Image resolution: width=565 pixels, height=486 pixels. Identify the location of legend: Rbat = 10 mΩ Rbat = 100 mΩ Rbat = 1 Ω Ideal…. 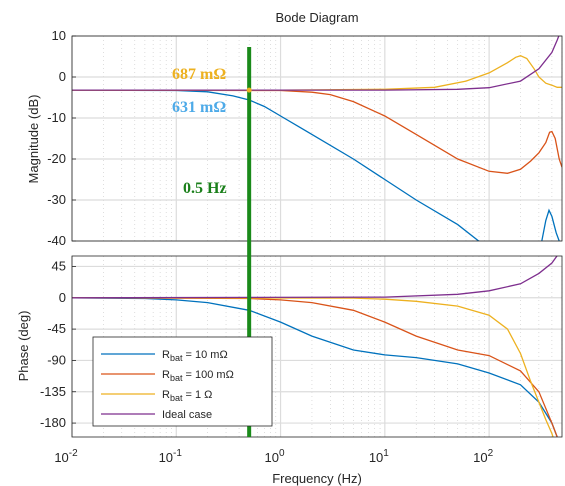
(182, 381).